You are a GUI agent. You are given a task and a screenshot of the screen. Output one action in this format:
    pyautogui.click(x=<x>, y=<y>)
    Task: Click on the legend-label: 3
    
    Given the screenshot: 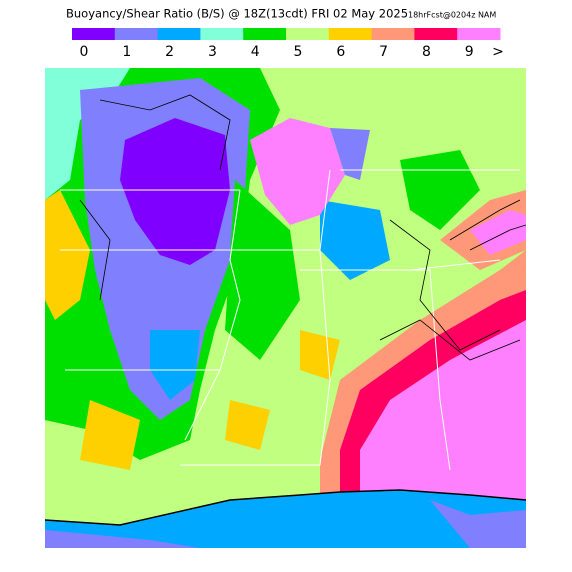 What is the action you would take?
    pyautogui.click(x=212, y=52)
    